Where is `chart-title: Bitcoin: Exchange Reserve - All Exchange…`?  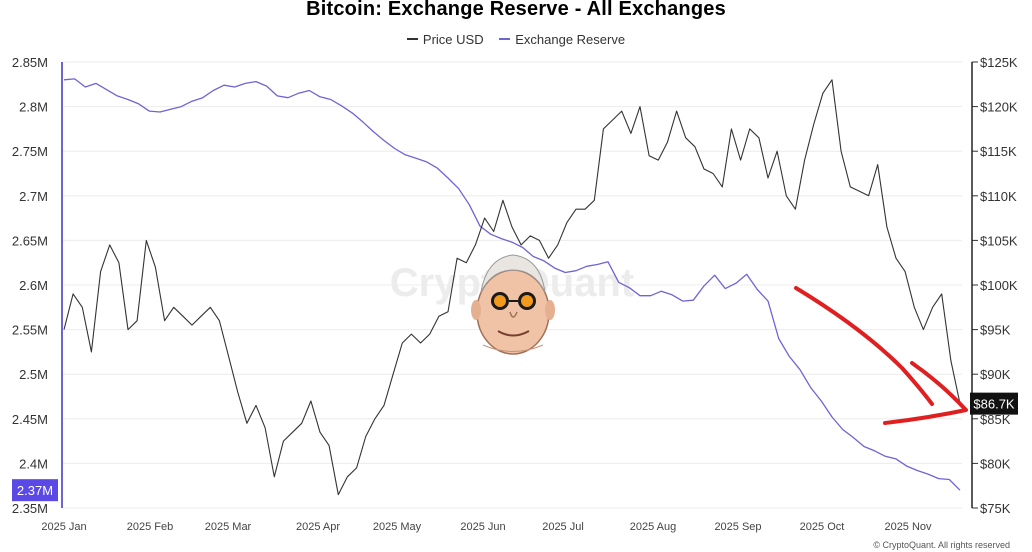
chart-title: Bitcoin: Exchange Reserve - All Exchange… is located at coordinates (516, 10).